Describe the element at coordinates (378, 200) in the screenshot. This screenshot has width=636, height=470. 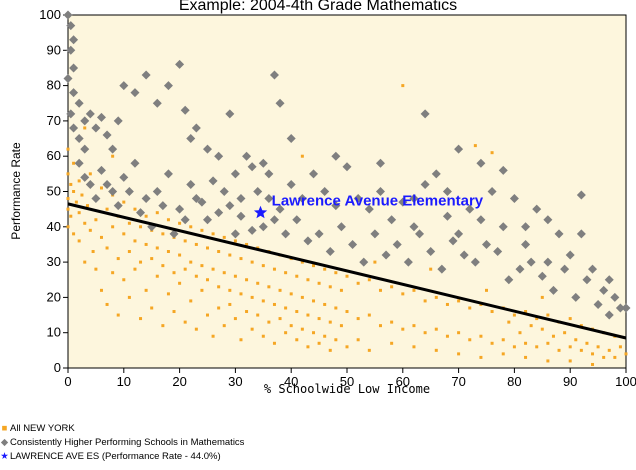
I see `lawrence-avenue-annotation: Lawrence Avenue Elementary` at that location.